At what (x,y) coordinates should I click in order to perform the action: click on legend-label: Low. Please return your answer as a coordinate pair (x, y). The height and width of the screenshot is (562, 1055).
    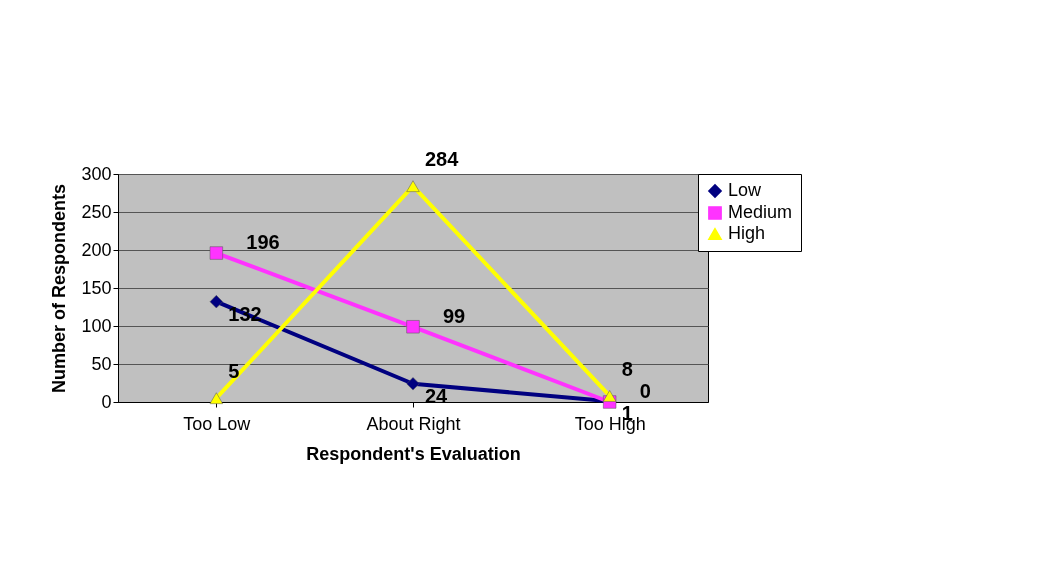
    Looking at the image, I should click on (745, 190).